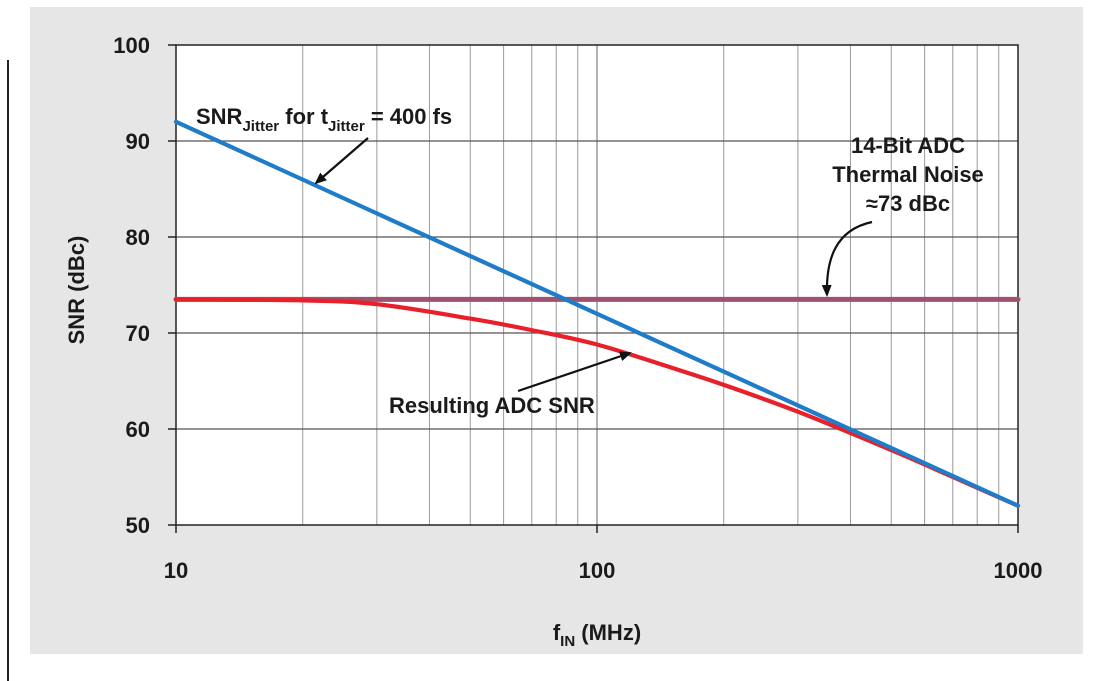 The height and width of the screenshot is (681, 1104). I want to click on y-tick-label: 90, so click(138, 141).